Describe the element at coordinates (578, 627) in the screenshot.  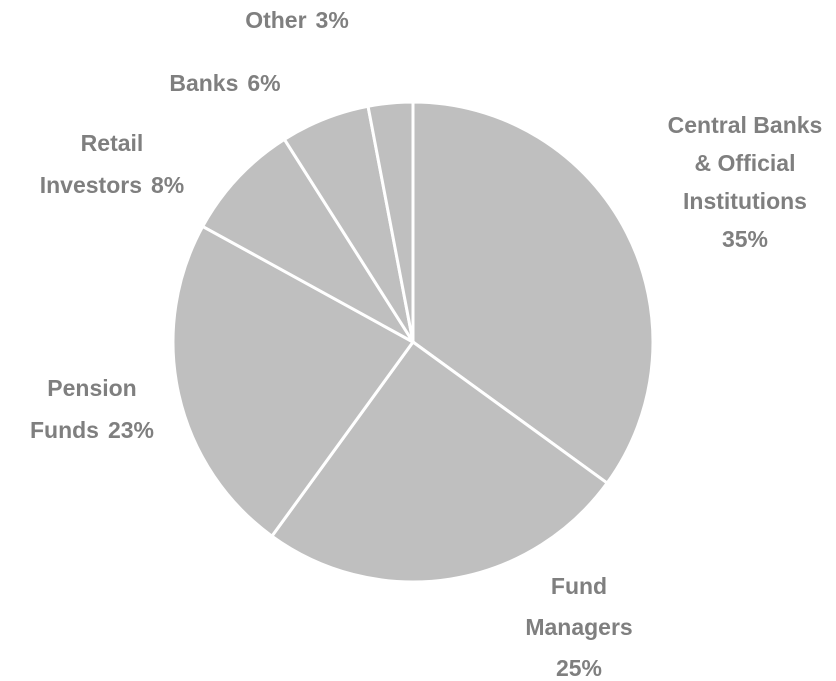
I see `label-line: Managers` at that location.